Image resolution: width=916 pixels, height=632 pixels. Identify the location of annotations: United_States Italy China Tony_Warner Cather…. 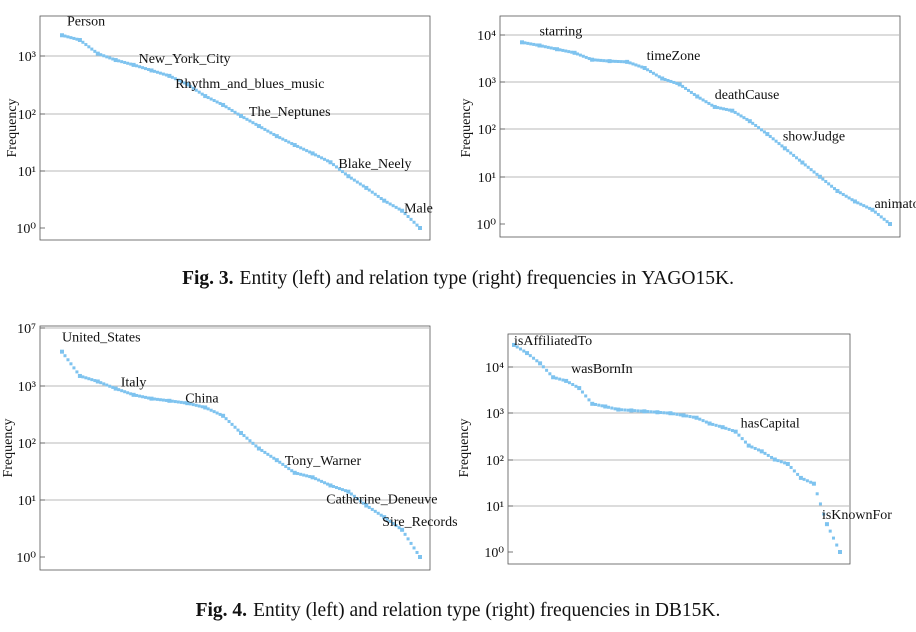
(260, 430).